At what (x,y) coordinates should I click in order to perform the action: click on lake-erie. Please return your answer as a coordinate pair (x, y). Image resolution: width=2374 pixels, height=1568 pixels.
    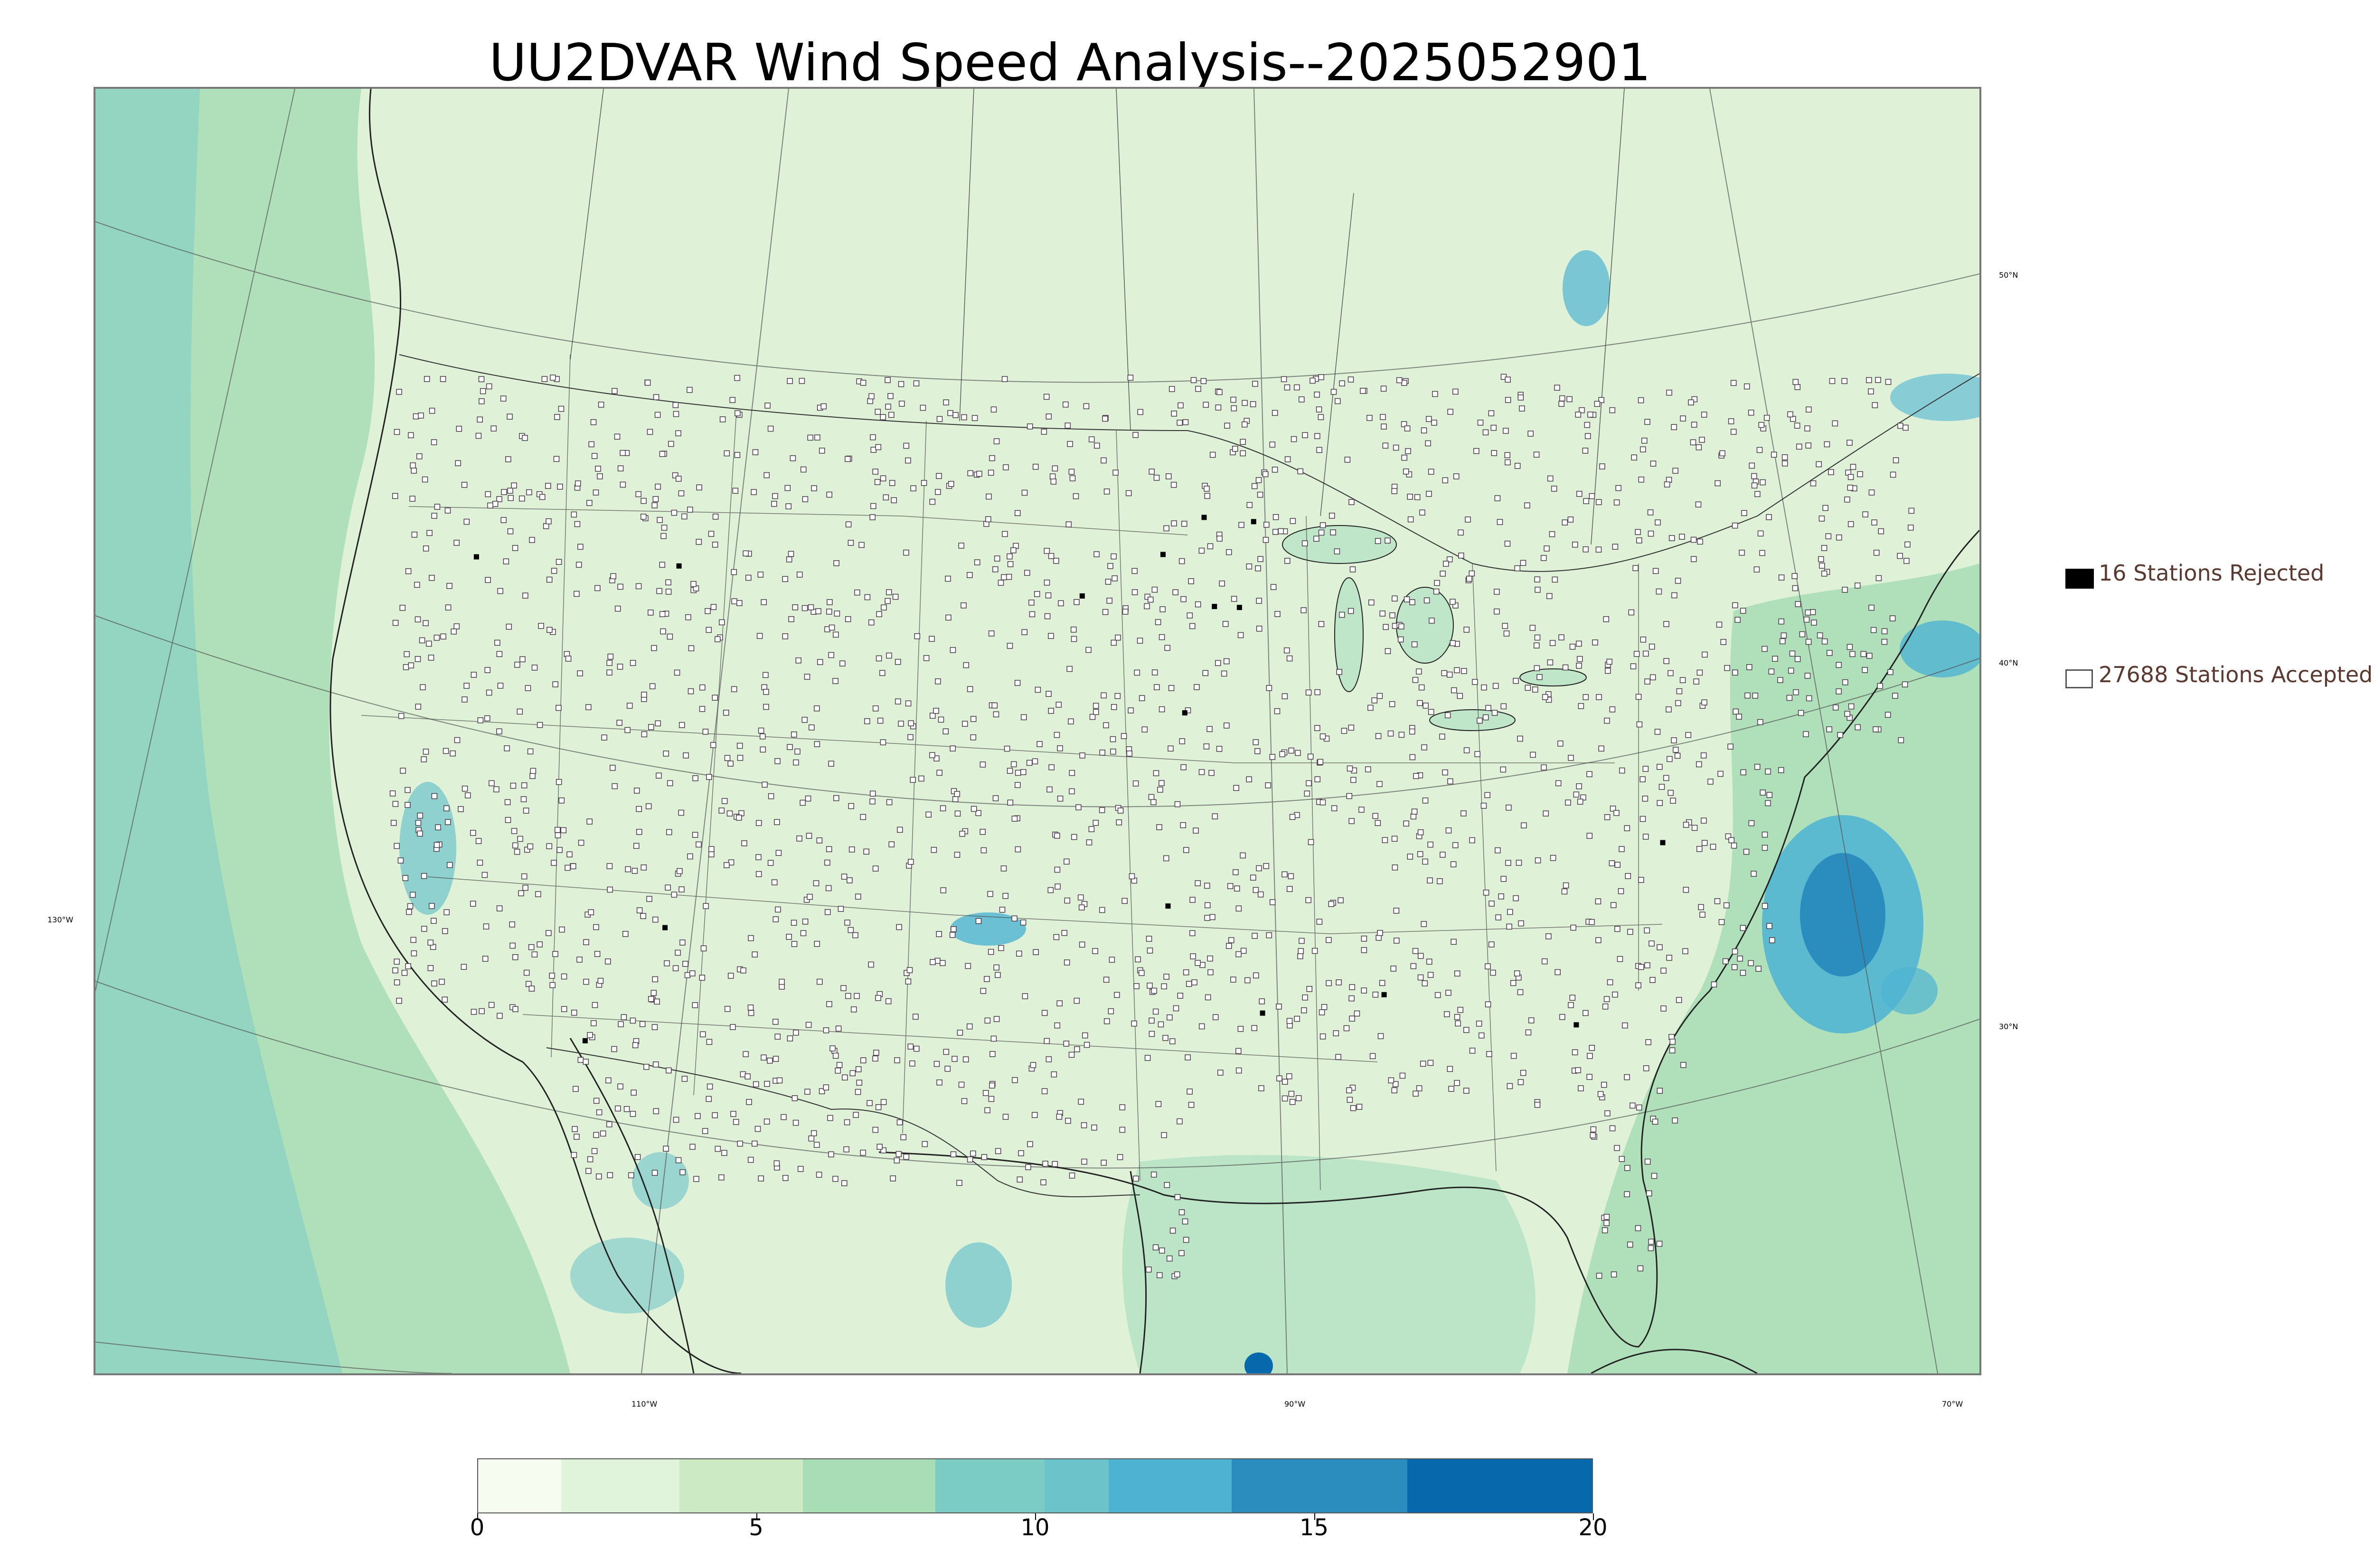
    Looking at the image, I should click on (1472, 720).